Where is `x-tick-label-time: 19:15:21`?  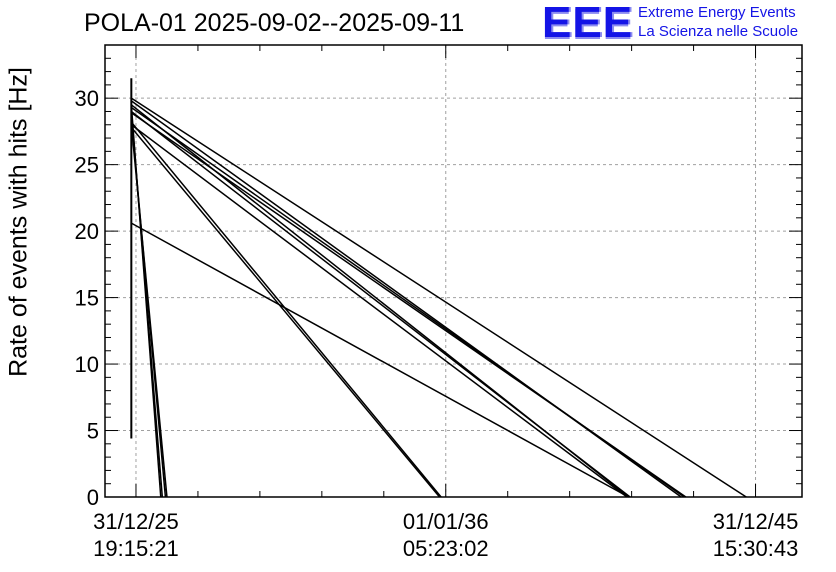 x-tick-label-time: 19:15:21 is located at coordinates (136, 548).